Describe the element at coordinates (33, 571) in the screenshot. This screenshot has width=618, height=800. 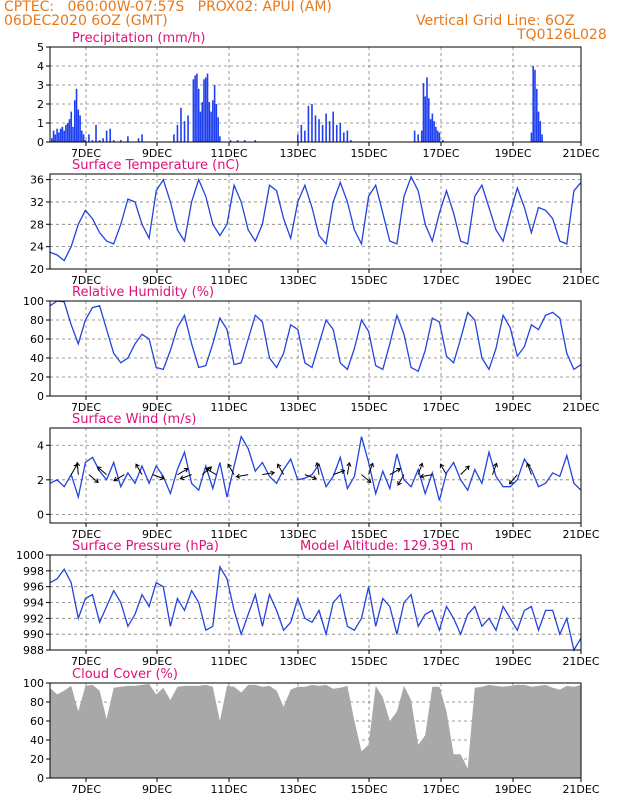
I see `y-tick-label: 998` at that location.